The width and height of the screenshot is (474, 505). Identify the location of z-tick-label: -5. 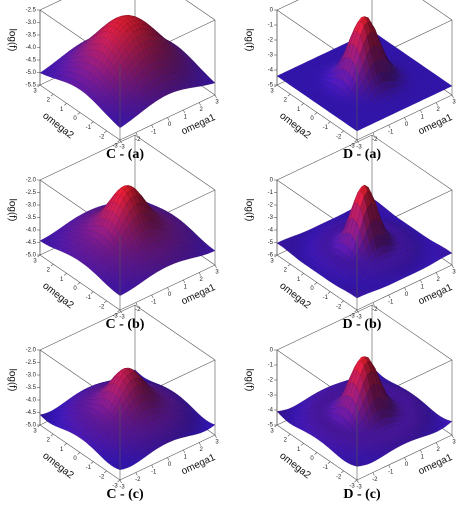
(271, 243).